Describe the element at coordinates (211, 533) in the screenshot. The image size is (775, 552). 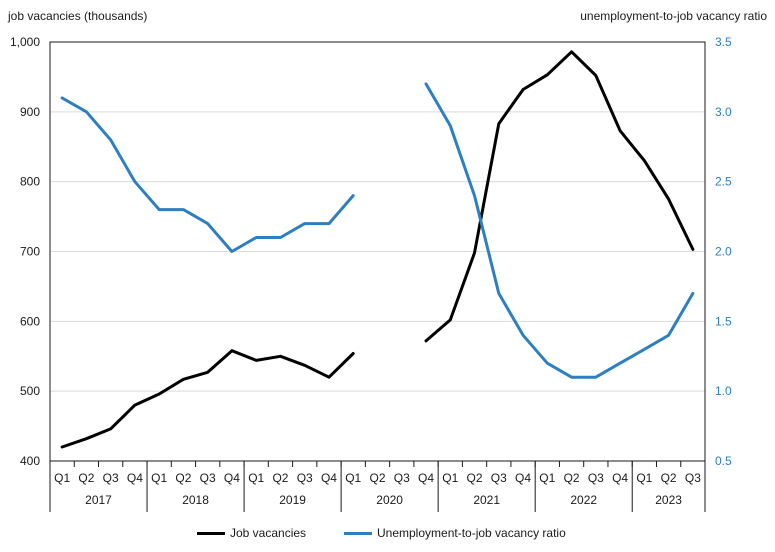
I see `legend-swatch-job-vacancies` at that location.